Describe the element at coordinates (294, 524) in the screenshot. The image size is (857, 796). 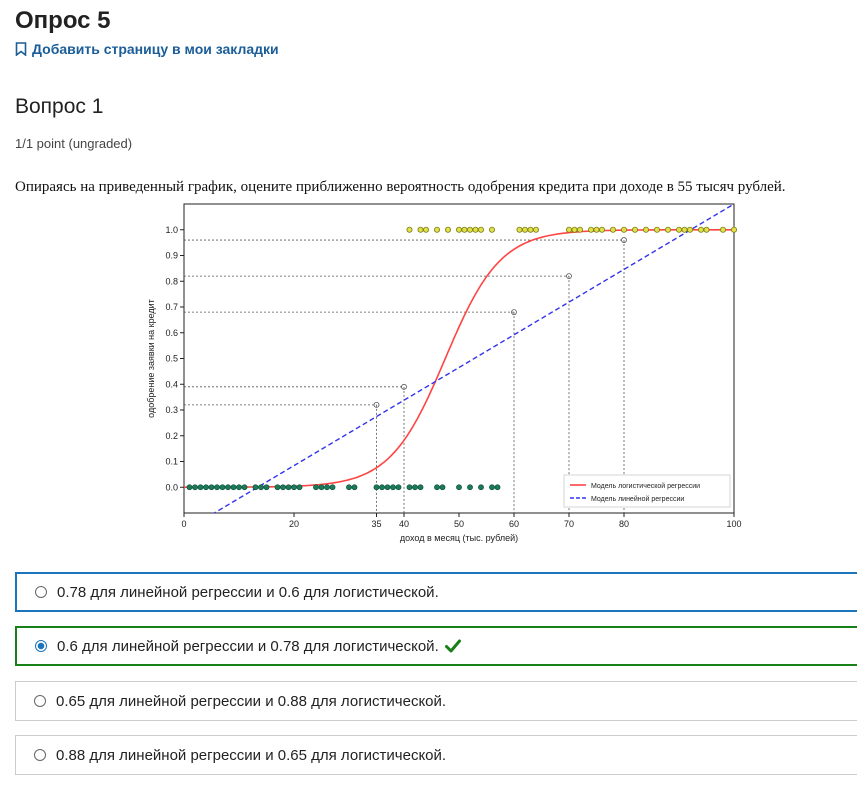
I see `x-tick-label: 20` at that location.